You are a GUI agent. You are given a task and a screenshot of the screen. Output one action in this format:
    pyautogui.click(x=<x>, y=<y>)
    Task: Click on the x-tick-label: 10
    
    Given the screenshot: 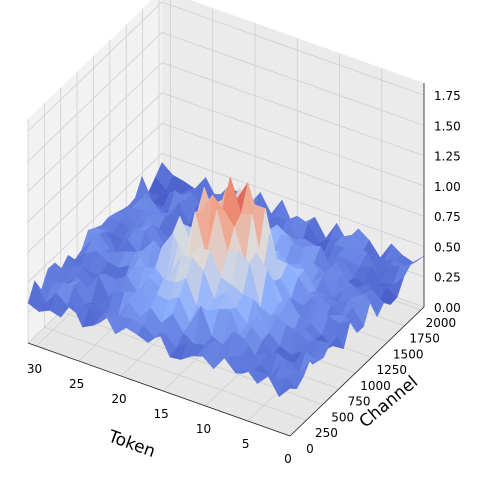 What is the action you would take?
    pyautogui.click(x=203, y=429)
    